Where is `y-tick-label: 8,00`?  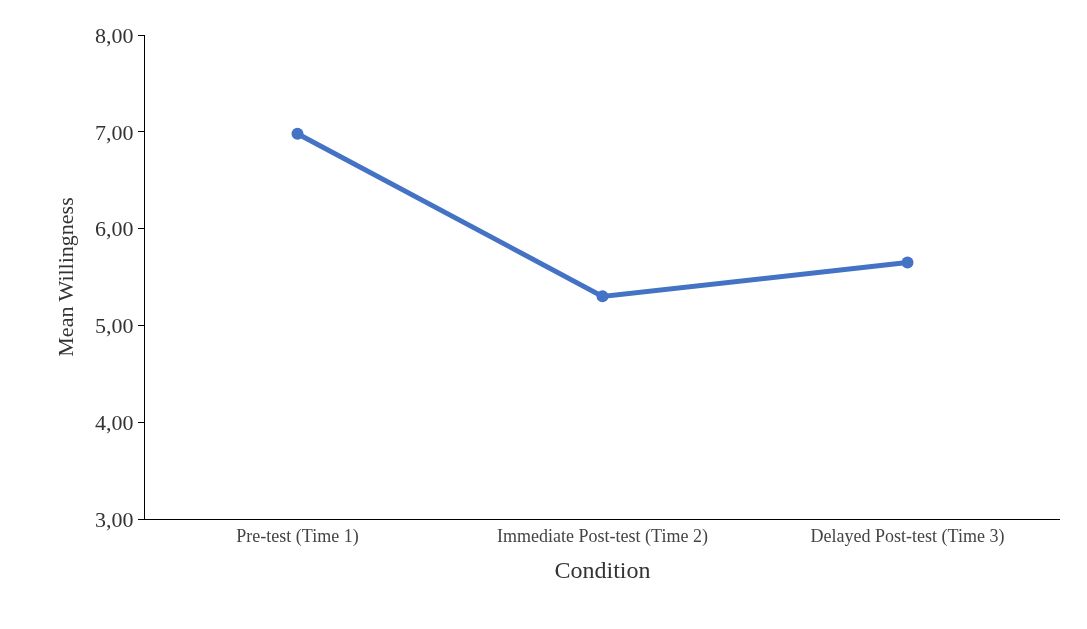
y-tick-label: 8,00 is located at coordinates (114, 35).